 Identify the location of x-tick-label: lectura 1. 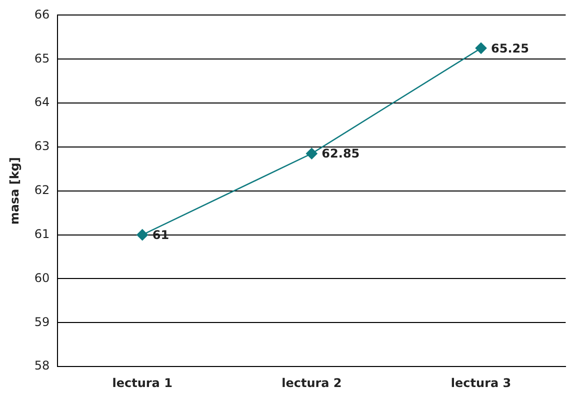
(142, 383).